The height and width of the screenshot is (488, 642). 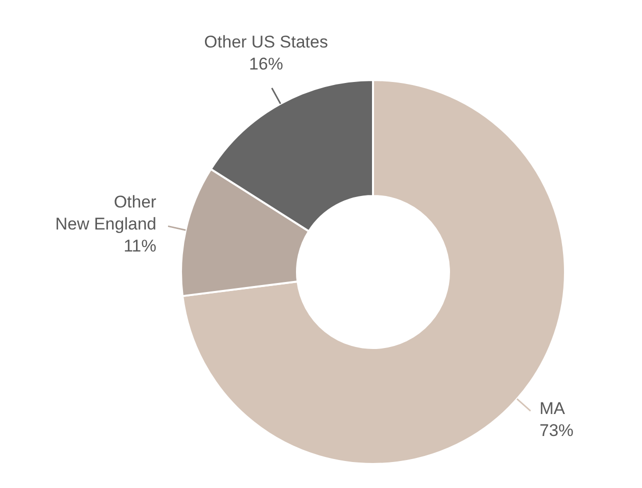 I want to click on data-label: 73%, so click(x=557, y=430).